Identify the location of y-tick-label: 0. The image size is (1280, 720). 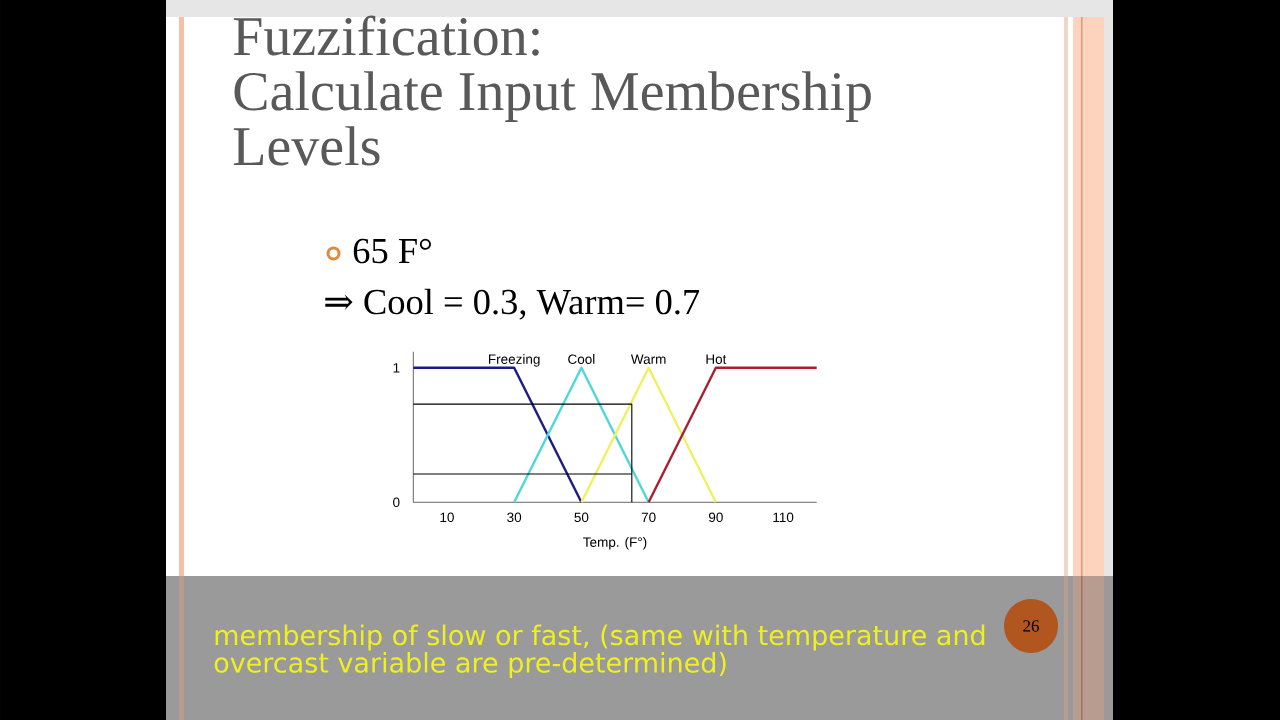
(396, 502).